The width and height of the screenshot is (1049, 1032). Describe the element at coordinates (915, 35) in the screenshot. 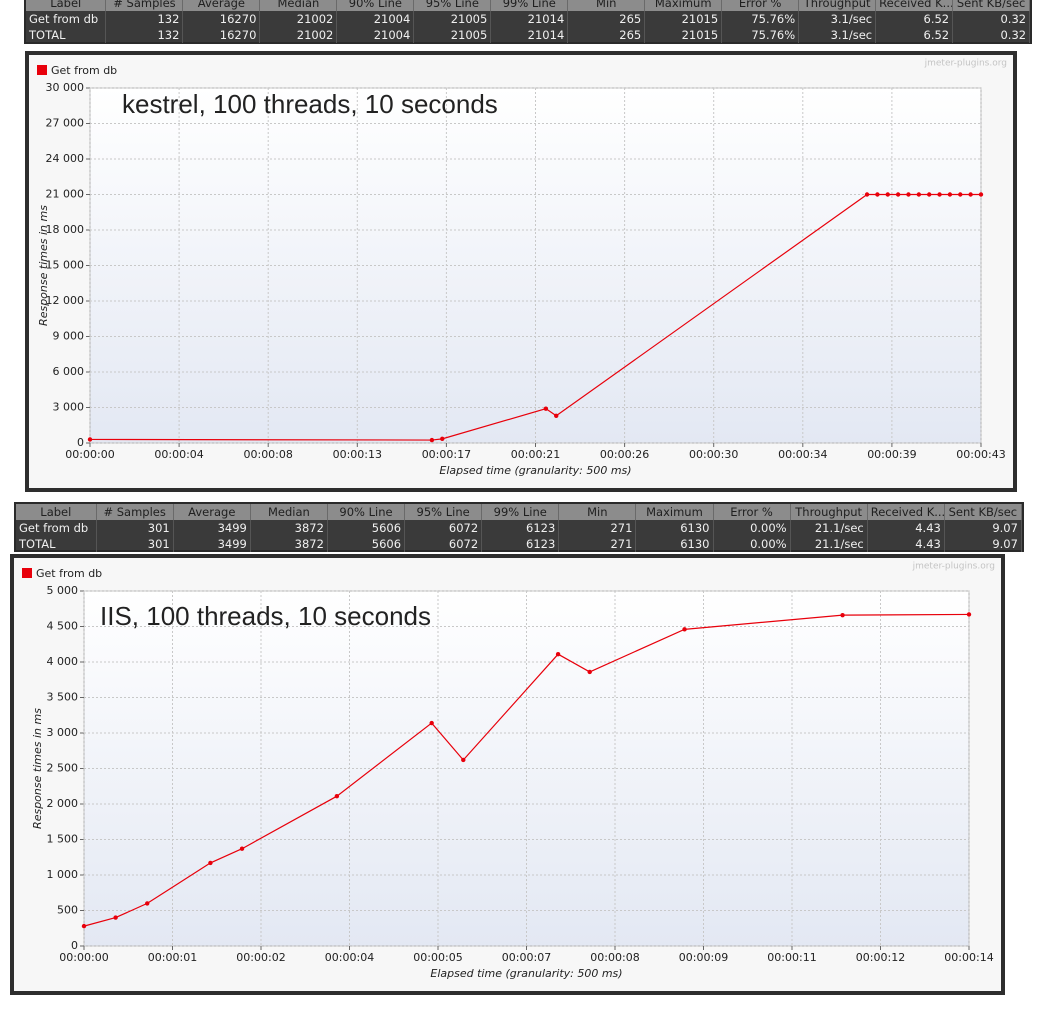

I see `table-cell: 6.52` at that location.